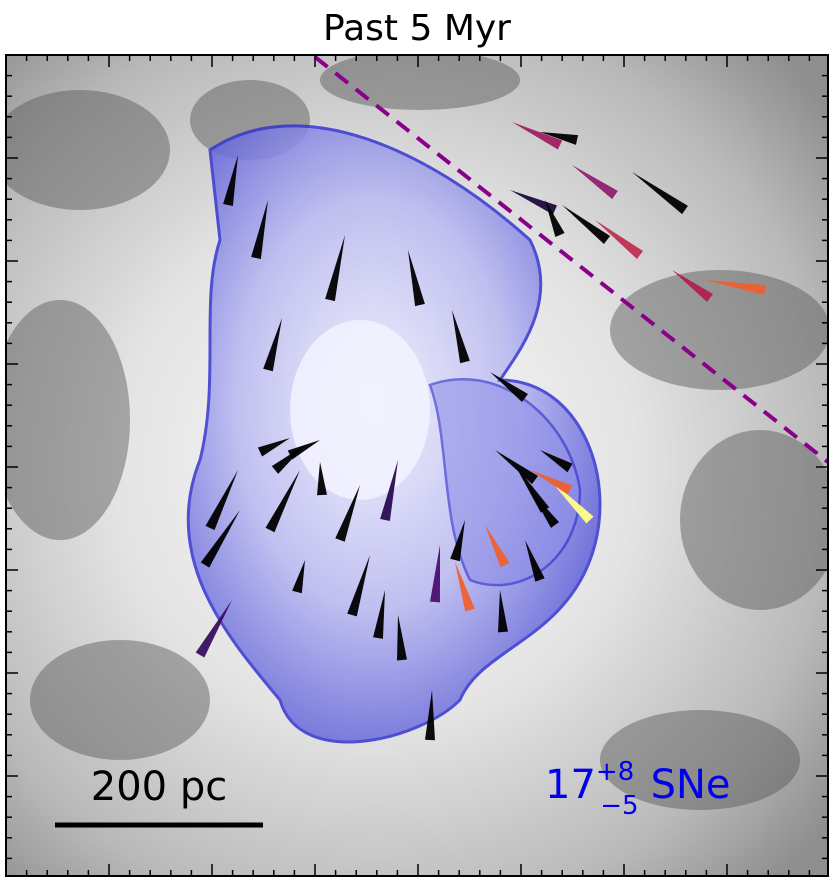 The height and width of the screenshot is (882, 834). What do you see at coordinates (417, 28) in the screenshot?
I see `title: Past 5 Myr` at bounding box center [417, 28].